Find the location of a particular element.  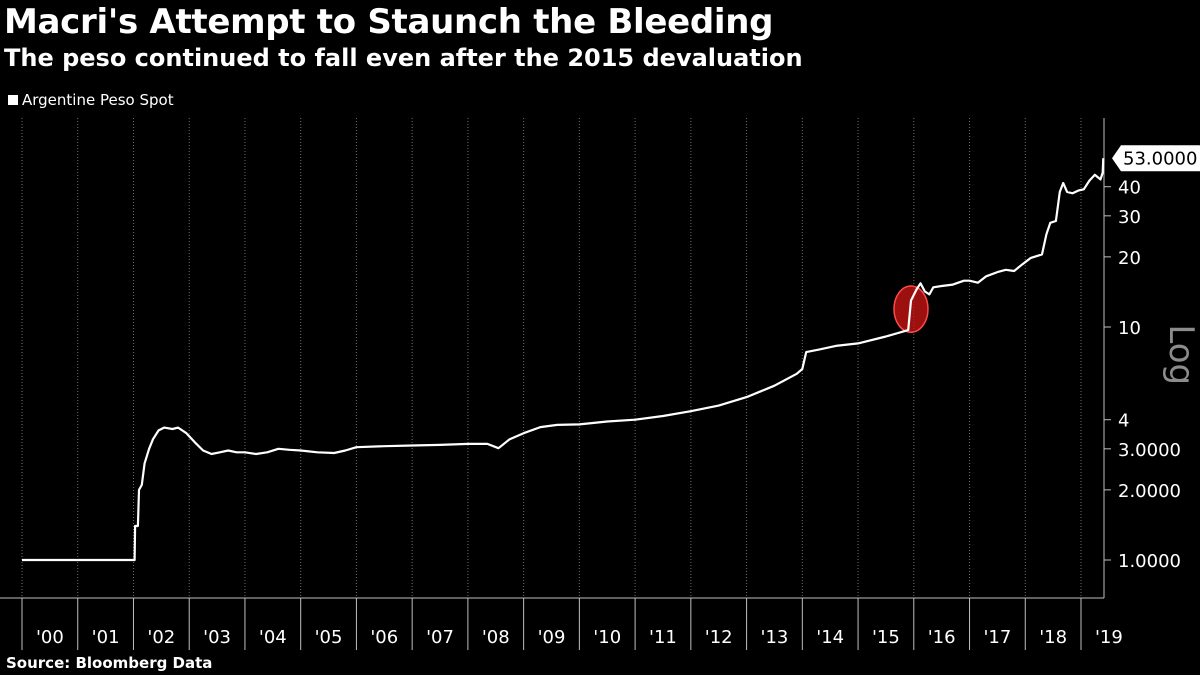

chart-title: Macri's Attempt to Staunch the Bleeding is located at coordinates (389, 22).